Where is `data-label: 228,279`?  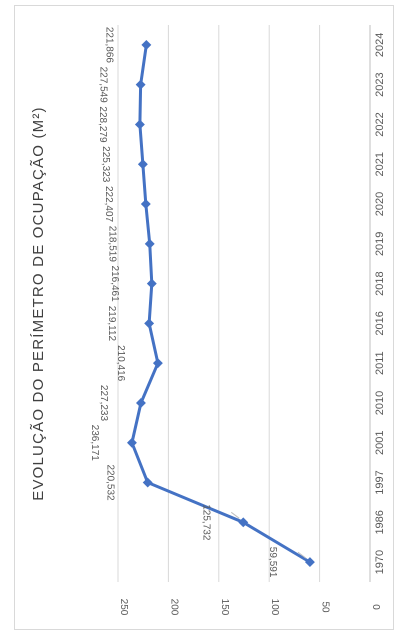 data-label: 228,279 is located at coordinates (102, 124).